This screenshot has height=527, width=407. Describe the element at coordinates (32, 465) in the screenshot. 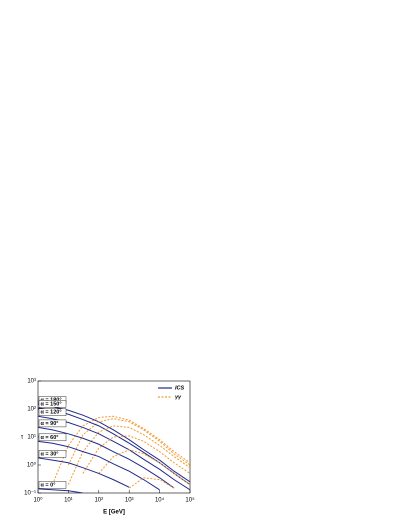

I see `y-tick-label: 10⁰` at that location.